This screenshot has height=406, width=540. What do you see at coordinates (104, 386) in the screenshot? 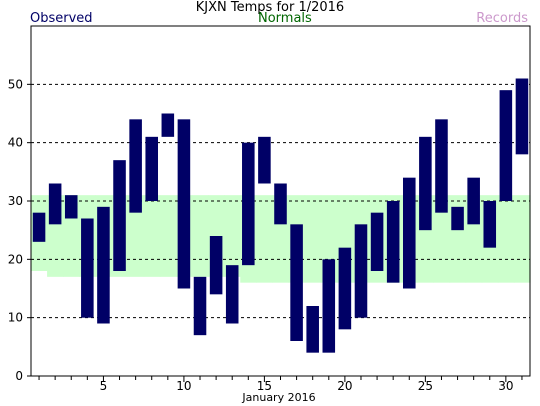
I see `x-tick-label: 5` at bounding box center [104, 386].